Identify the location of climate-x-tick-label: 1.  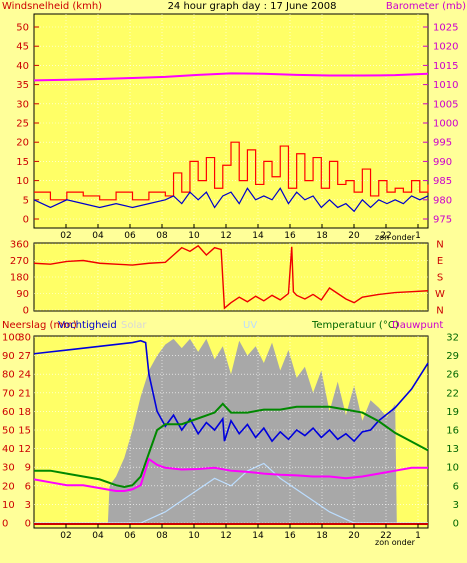
(418, 536).